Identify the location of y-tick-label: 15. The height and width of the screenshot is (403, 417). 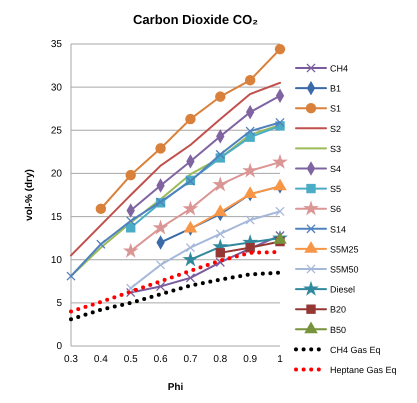
(56, 217).